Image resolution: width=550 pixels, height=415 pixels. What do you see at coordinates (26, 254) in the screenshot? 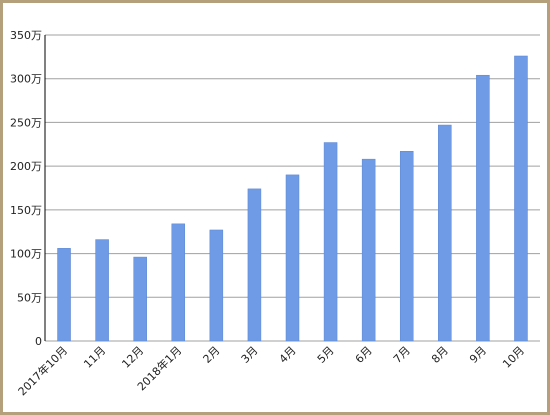
I see `y-tick-label: 100万` at bounding box center [26, 254].